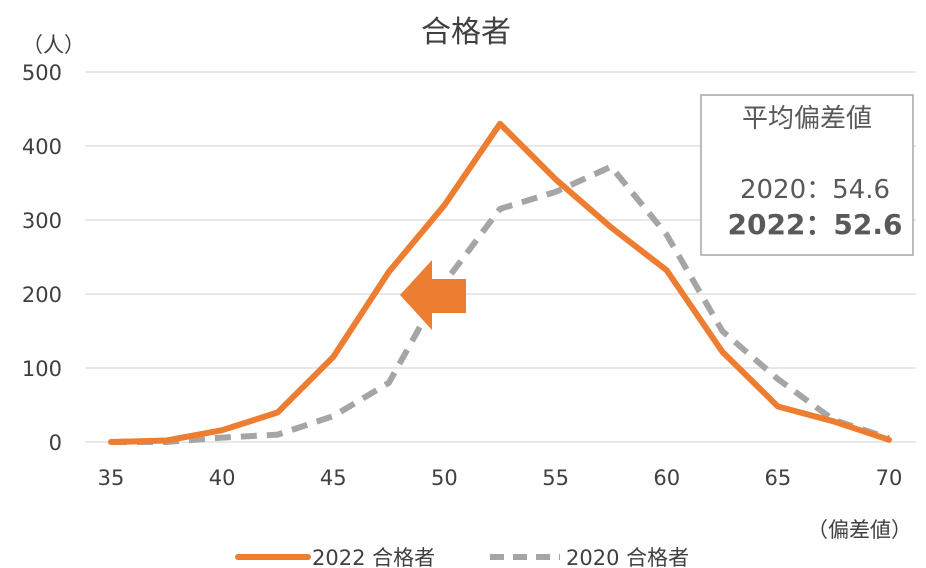  I want to click on x-tick-35: 35, so click(111, 478).